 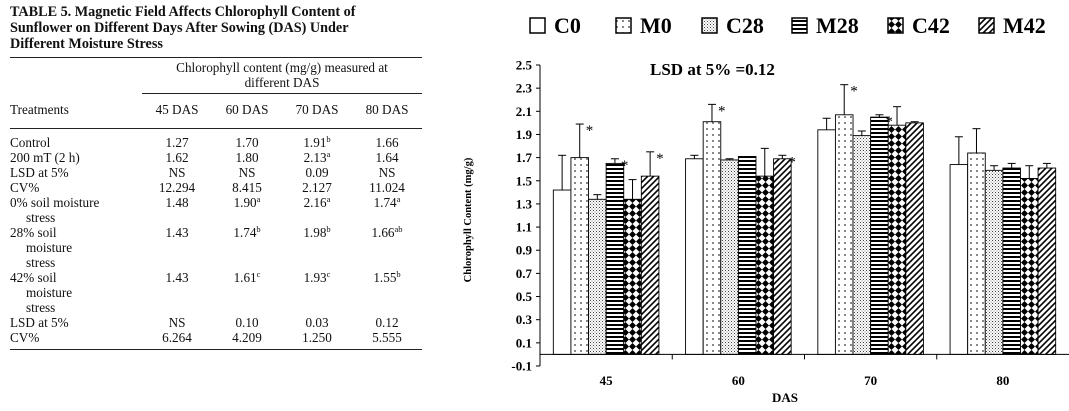 What do you see at coordinates (524, 157) in the screenshot?
I see `y-tick-label: 1.7` at bounding box center [524, 157].